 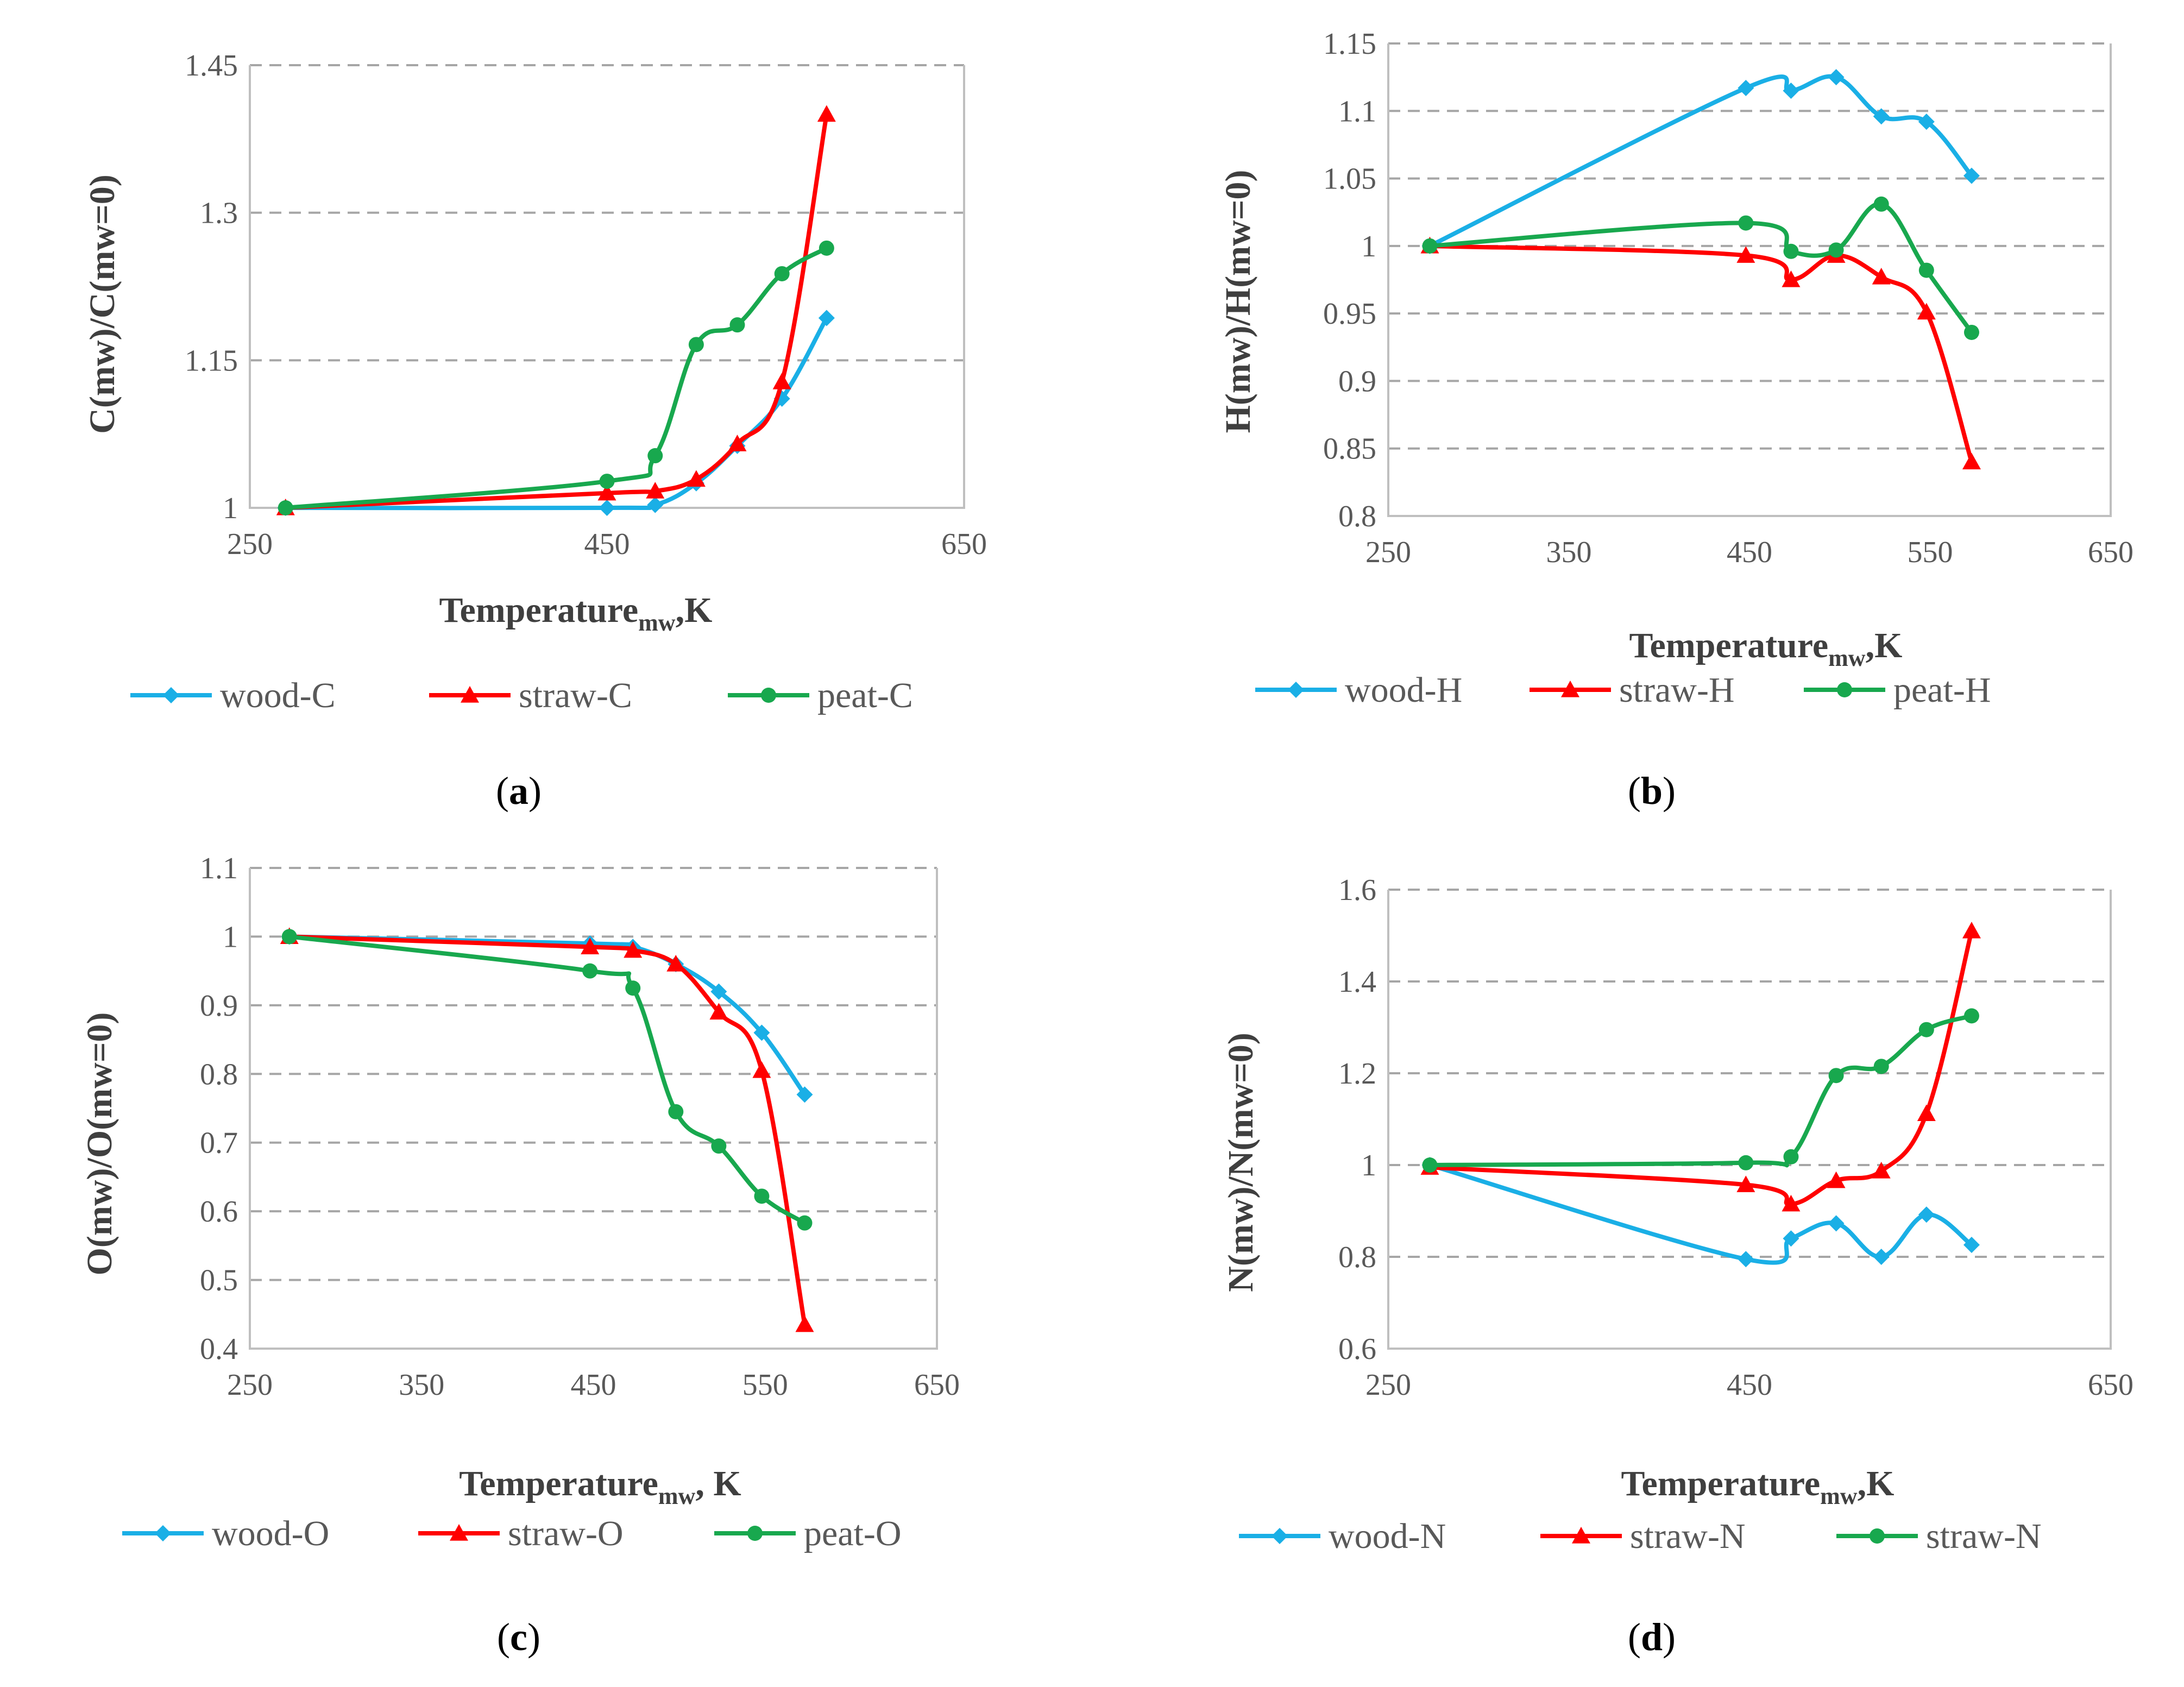 I want to click on chart-c-ytick-label: 1, so click(x=230, y=937).